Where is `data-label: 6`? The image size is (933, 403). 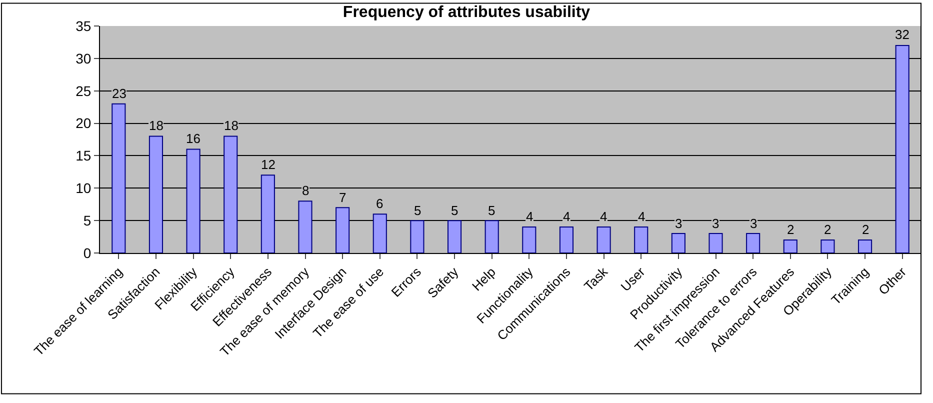
data-label: 6 is located at coordinates (380, 203).